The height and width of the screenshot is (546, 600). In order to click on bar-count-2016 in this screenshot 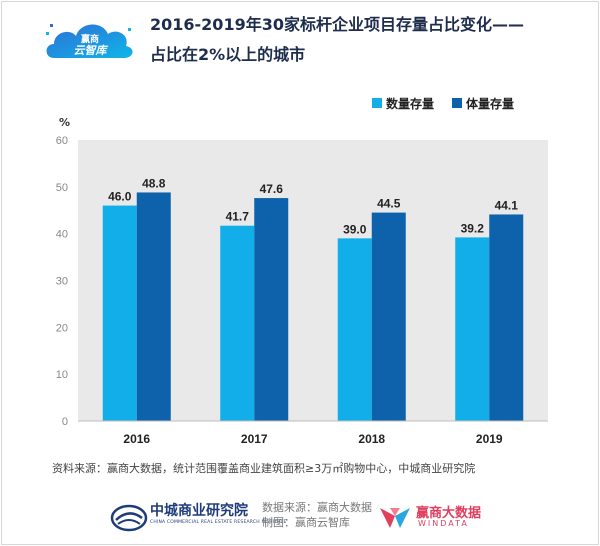, I will do `click(119, 313)`.